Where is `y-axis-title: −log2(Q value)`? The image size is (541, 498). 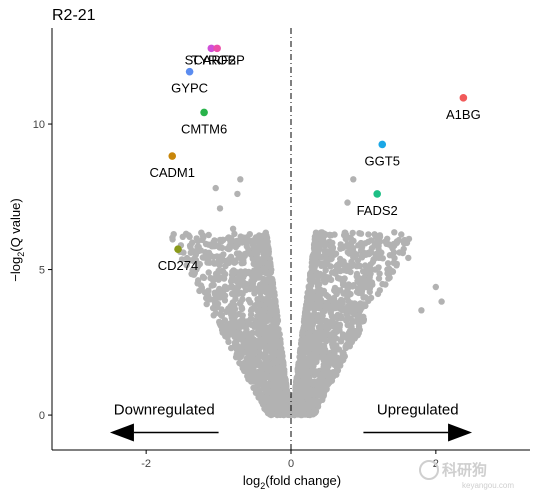
y-axis-title: −log2(Q value) is located at coordinates (17, 239).